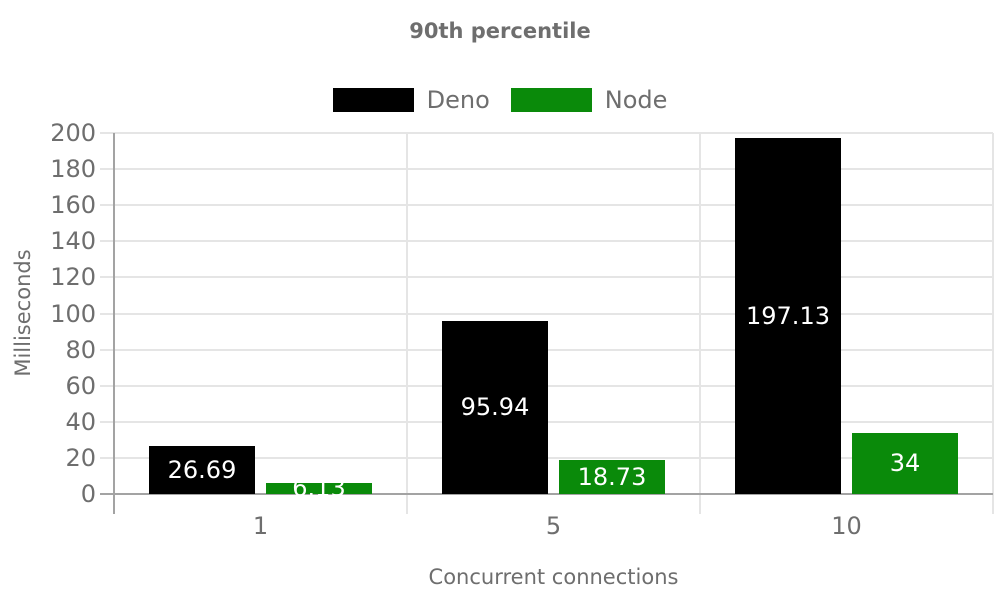 Image resolution: width=1000 pixels, height=600 pixels. I want to click on bar-node-5: 18.73, so click(612, 477).